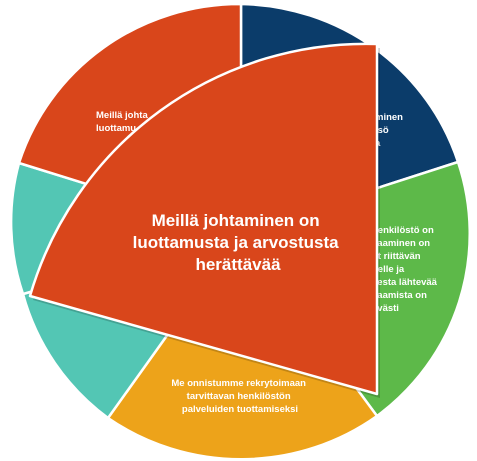 This screenshot has height=461, width=477. I want to click on label-line: isö, so click(382, 130).